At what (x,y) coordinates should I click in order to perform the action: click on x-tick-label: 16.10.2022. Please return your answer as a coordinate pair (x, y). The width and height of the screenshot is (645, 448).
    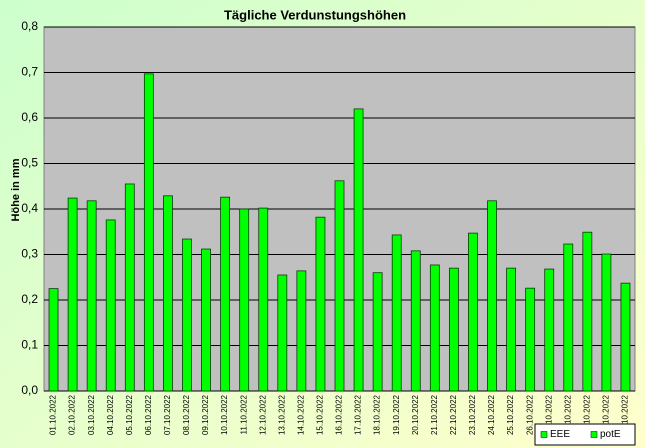
    Looking at the image, I should click on (339, 414).